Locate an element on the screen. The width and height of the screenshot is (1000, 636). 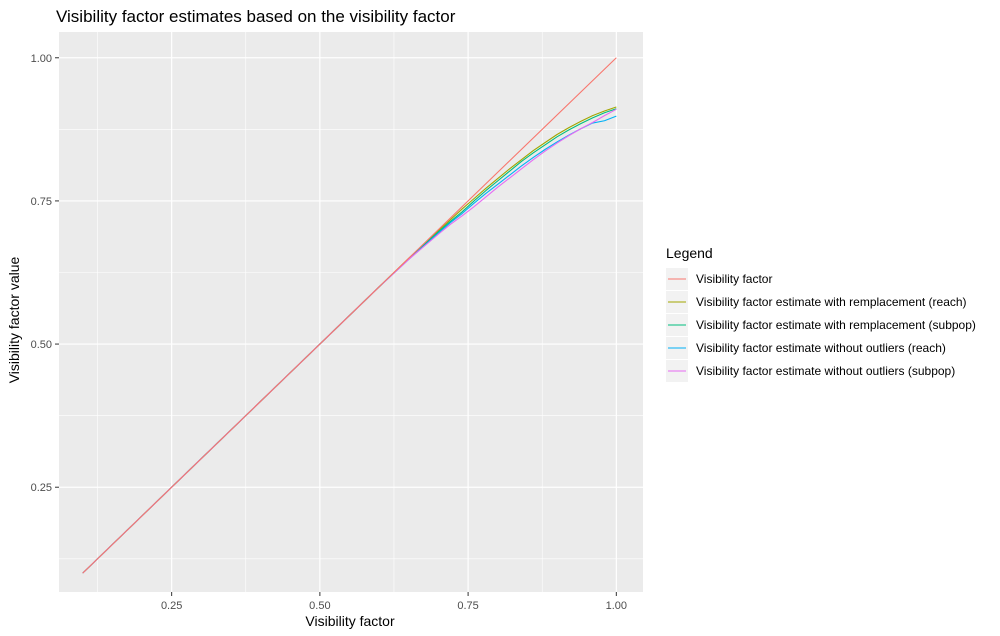
x-axis: 0.25 0.50 0.75 1.00 is located at coordinates (394, 602).